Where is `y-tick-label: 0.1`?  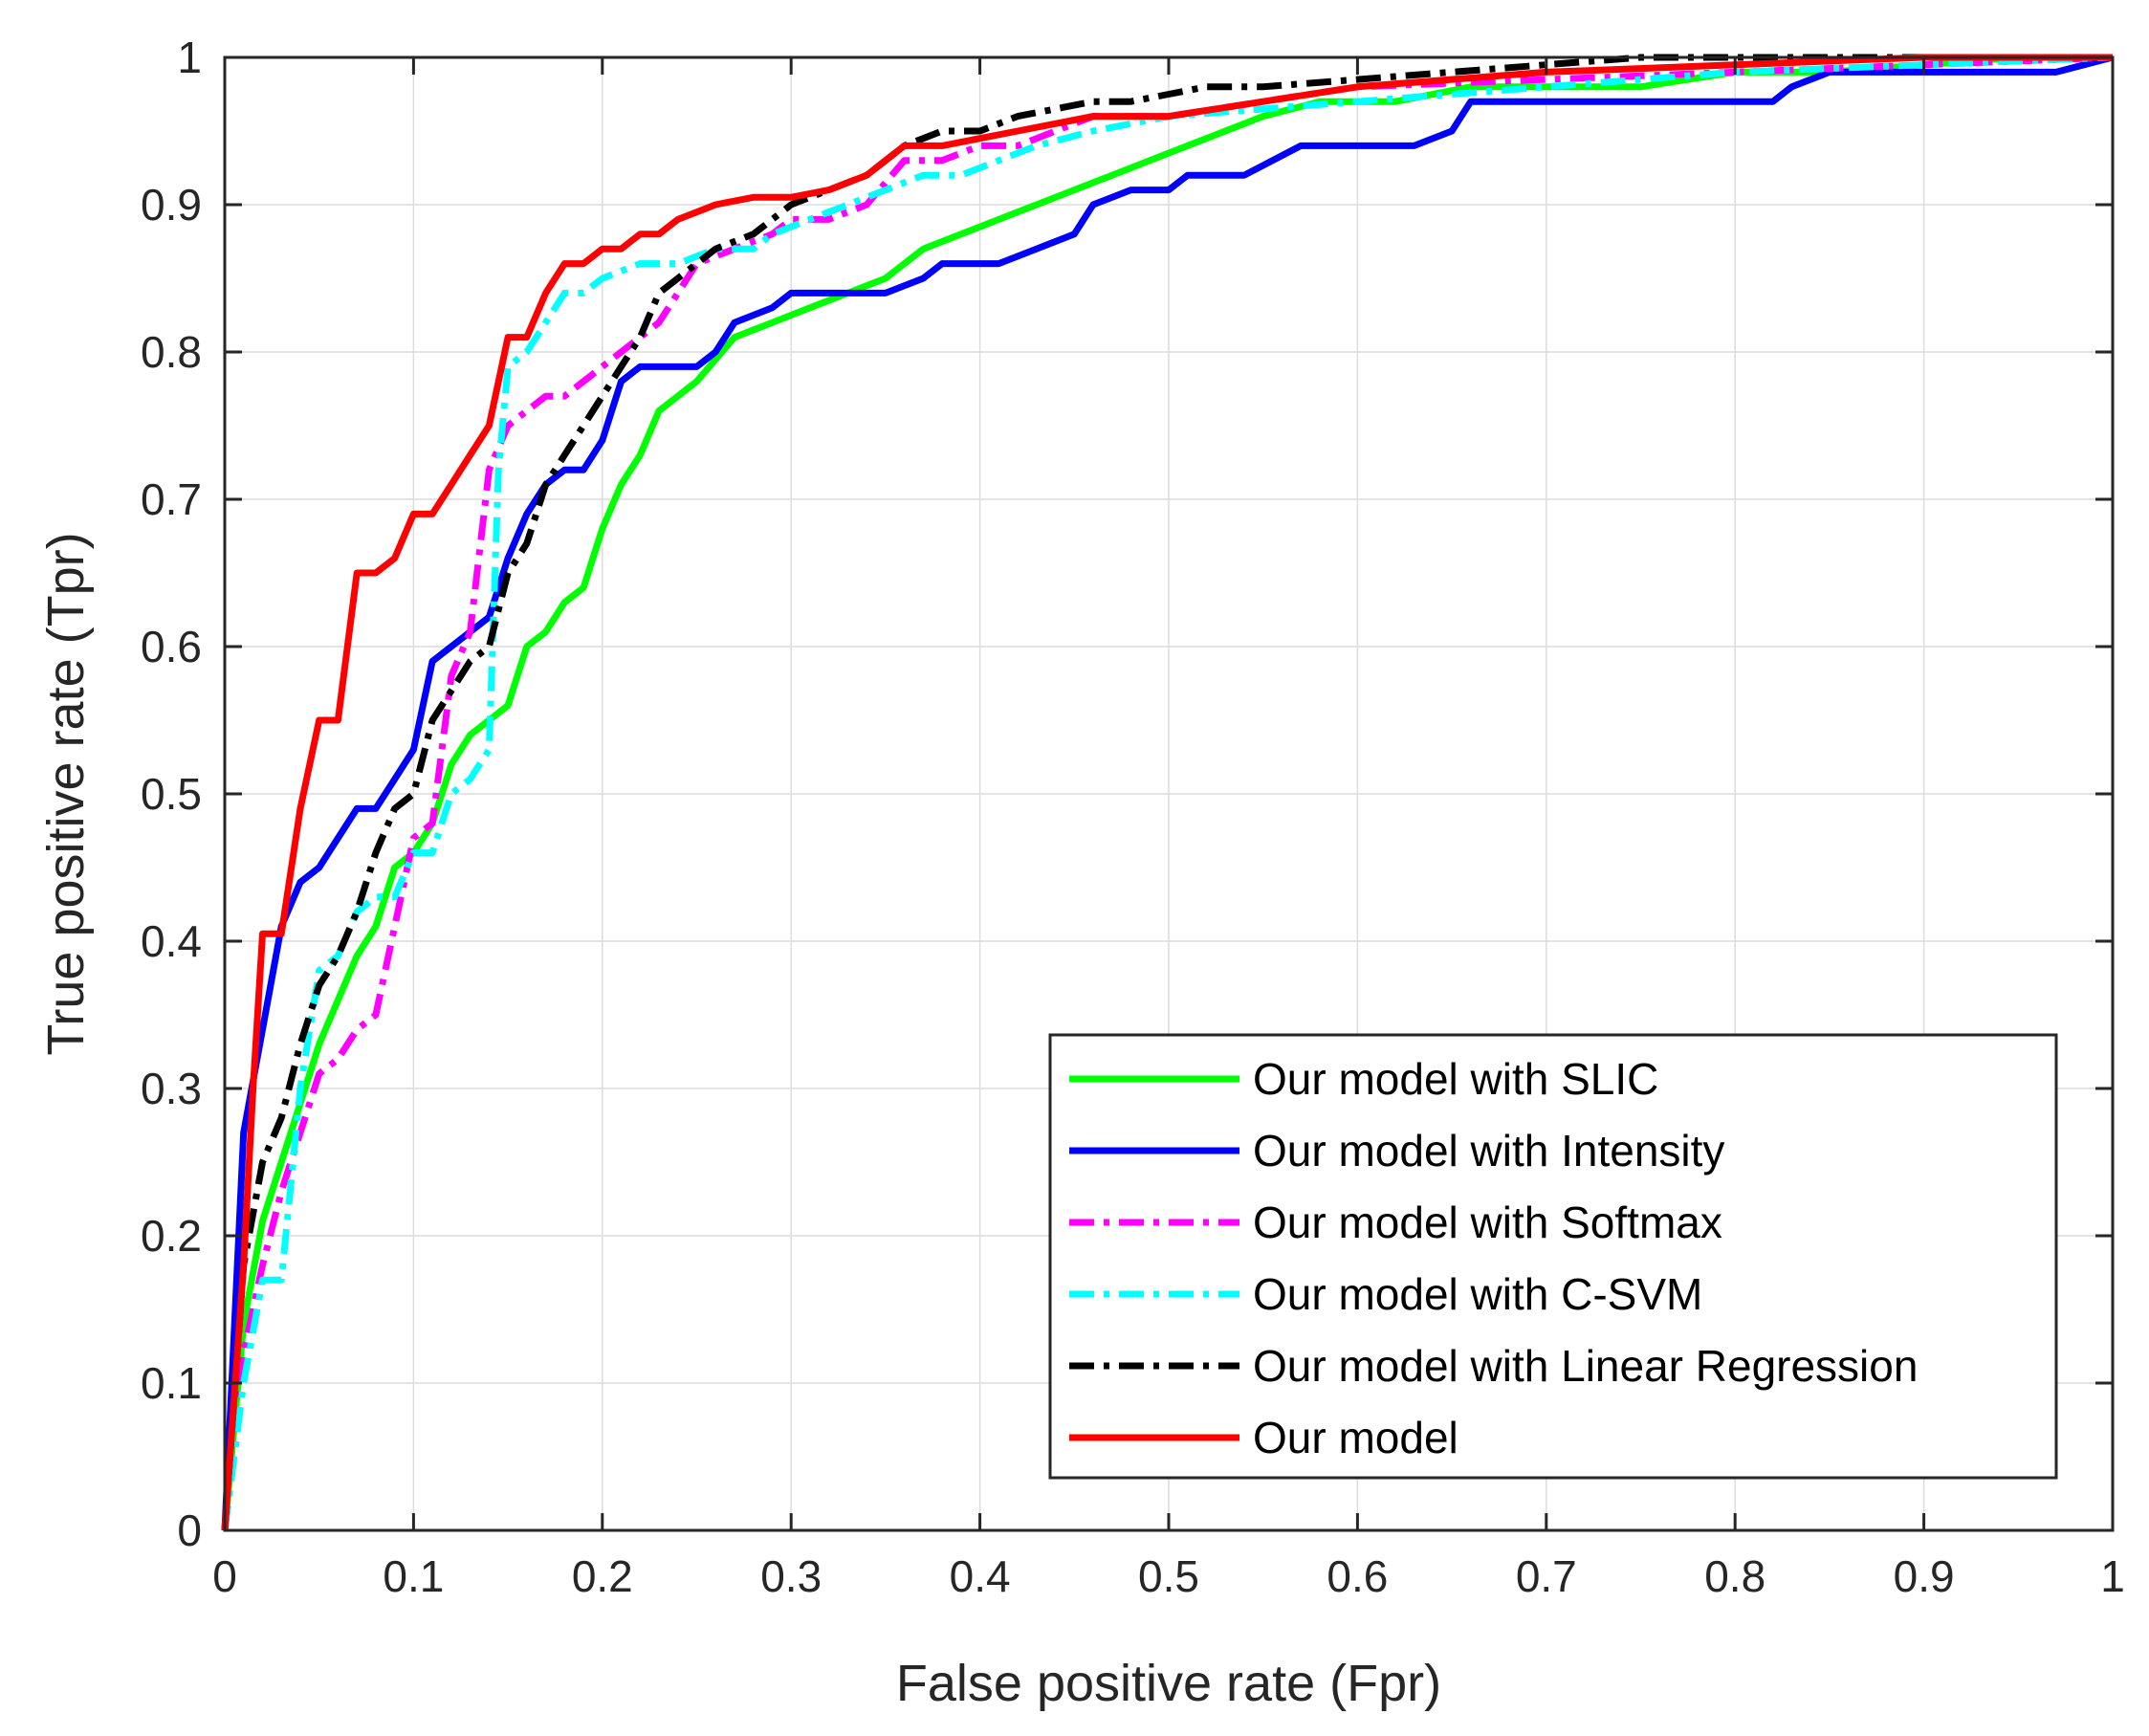 y-tick-label: 0.1 is located at coordinates (171, 1383).